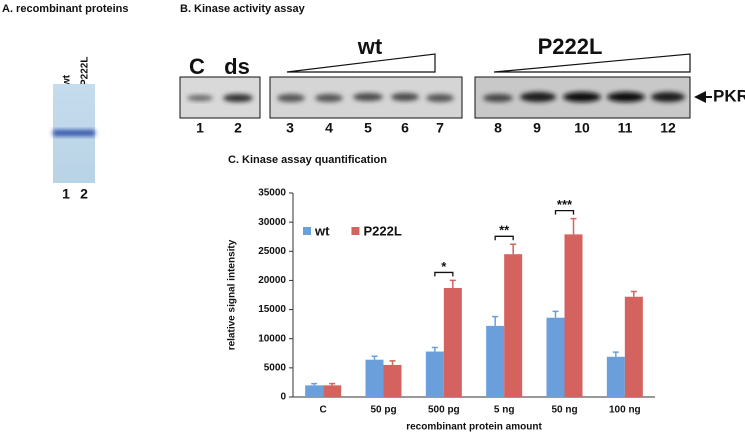 The width and height of the screenshot is (745, 435). I want to click on lane-label: wt, so click(67, 80).